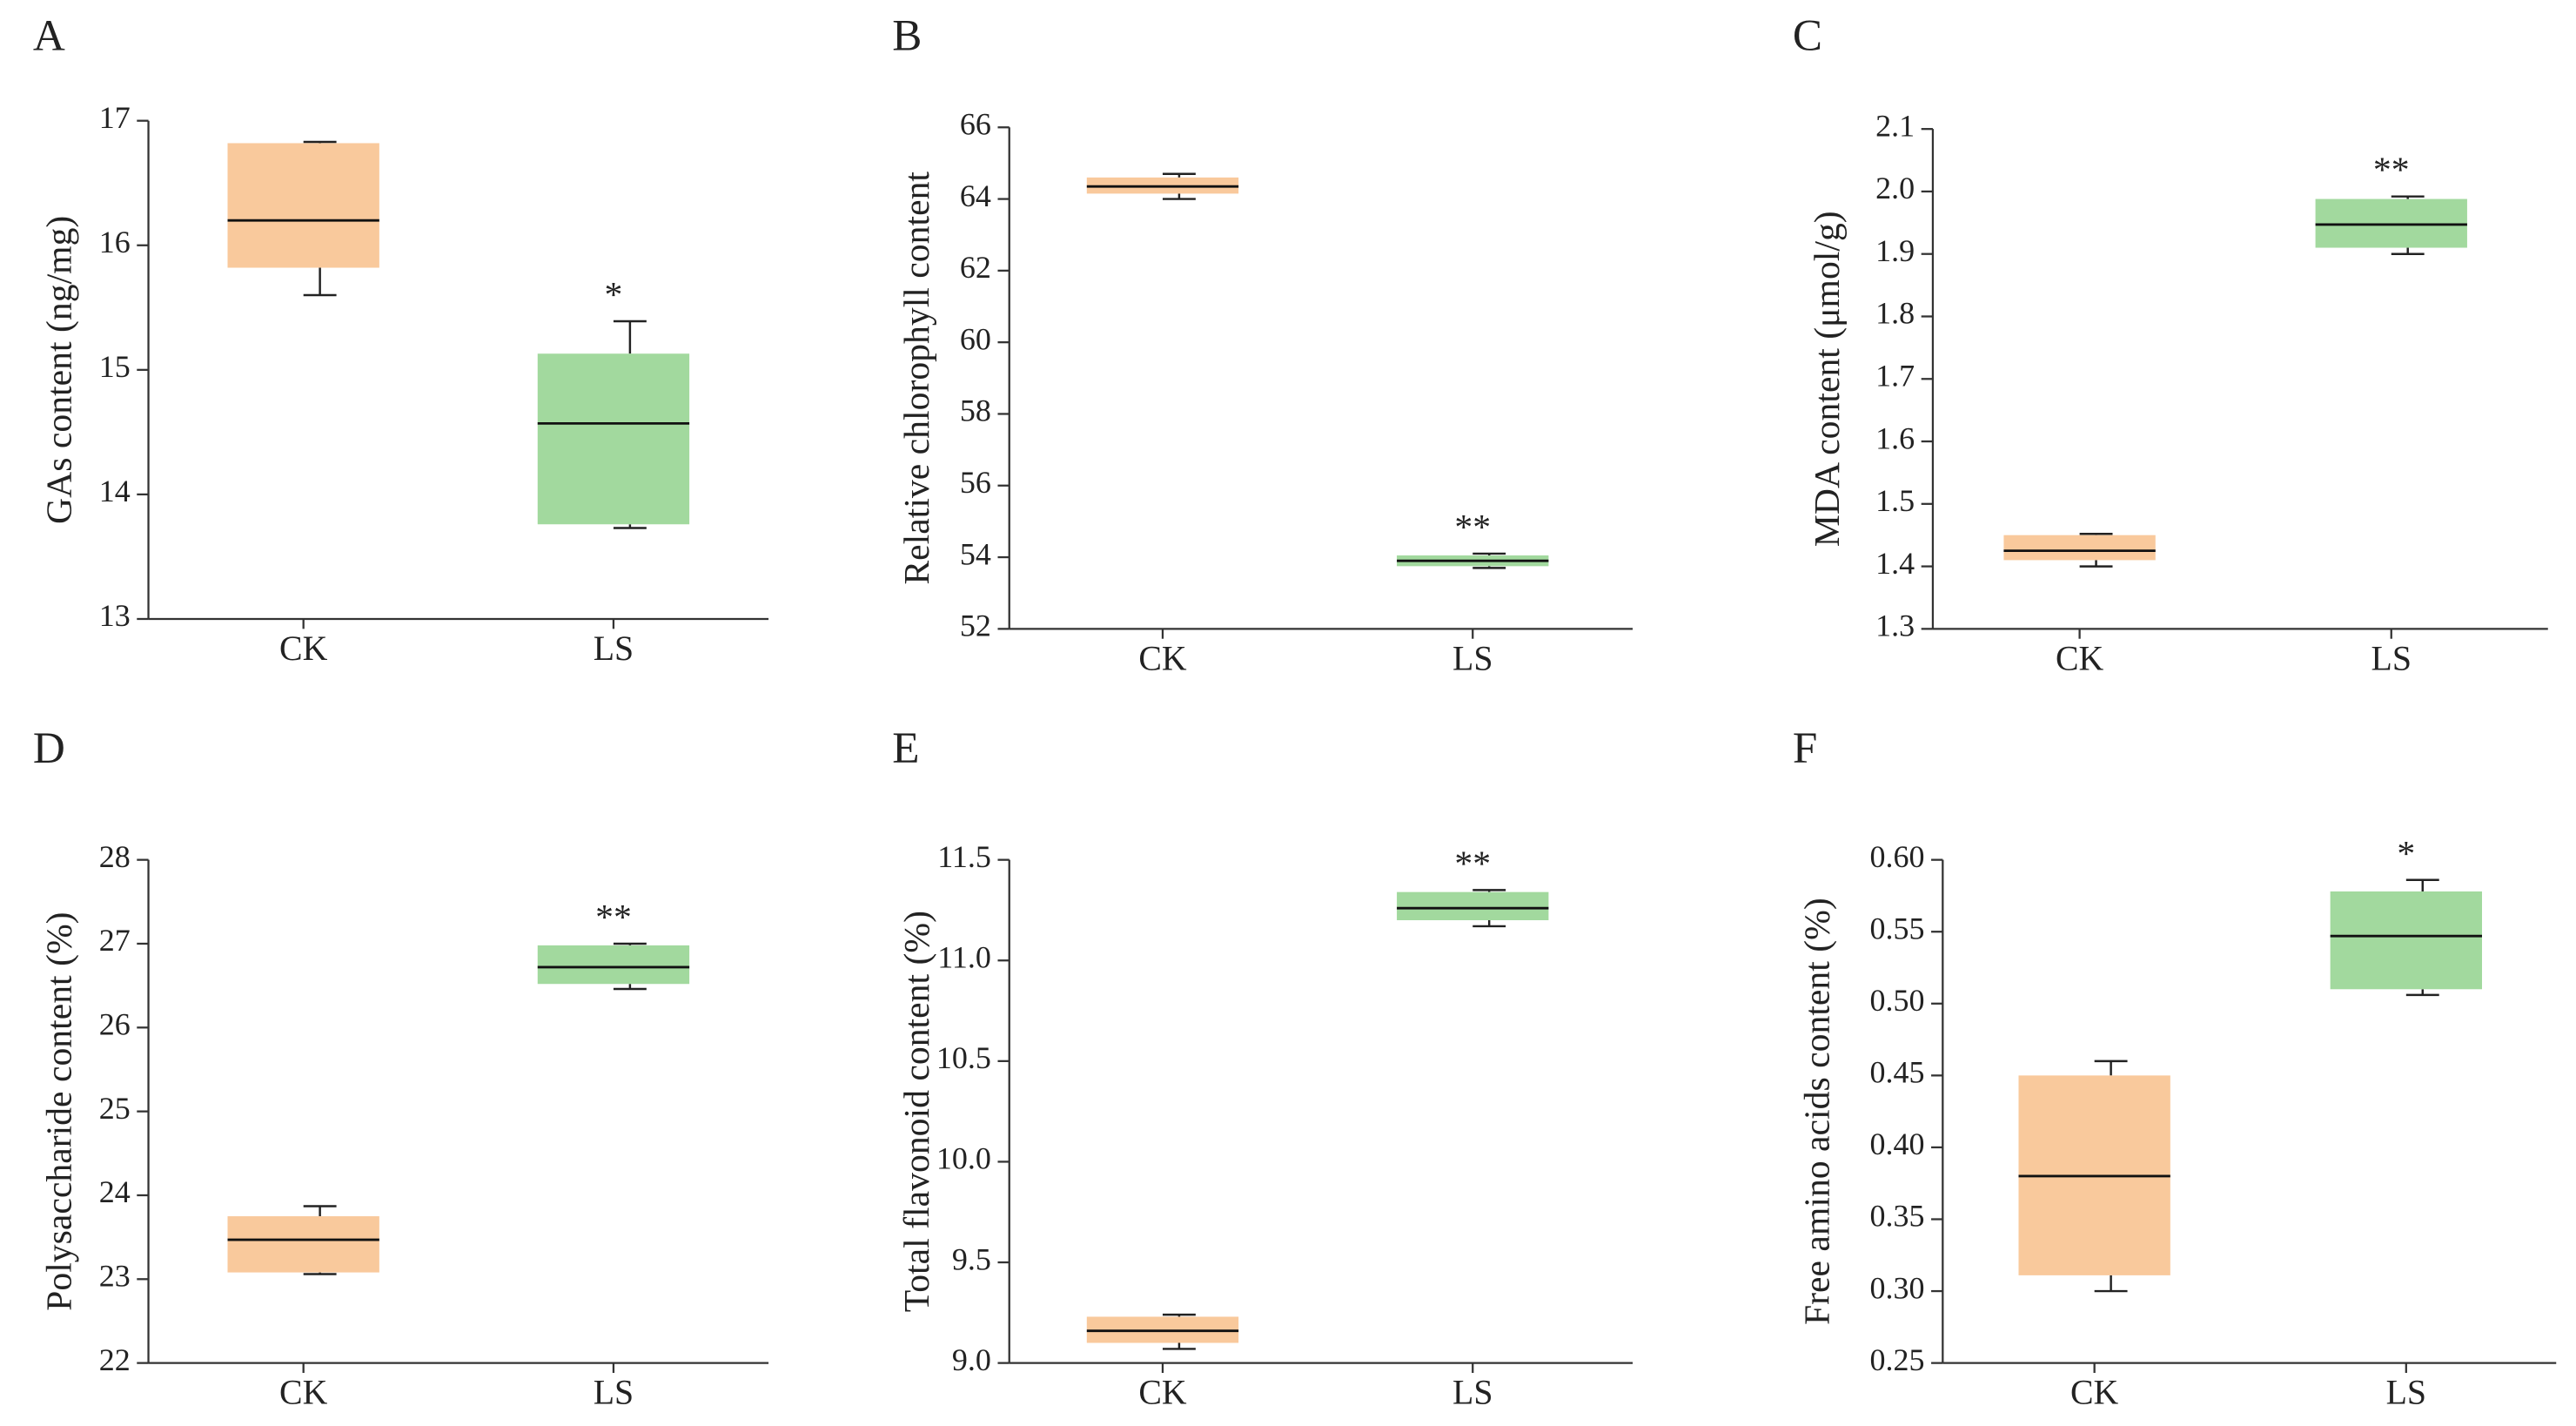 Image resolution: width=2576 pixels, height=1426 pixels. What do you see at coordinates (975, 267) in the screenshot?
I see `y-tick-label: 62` at bounding box center [975, 267].